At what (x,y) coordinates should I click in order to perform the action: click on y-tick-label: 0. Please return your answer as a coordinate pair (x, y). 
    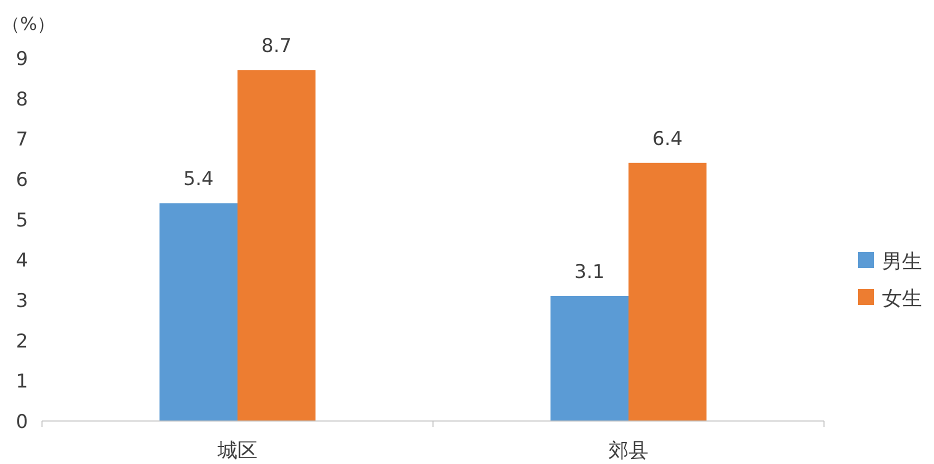
    Looking at the image, I should click on (22, 422).